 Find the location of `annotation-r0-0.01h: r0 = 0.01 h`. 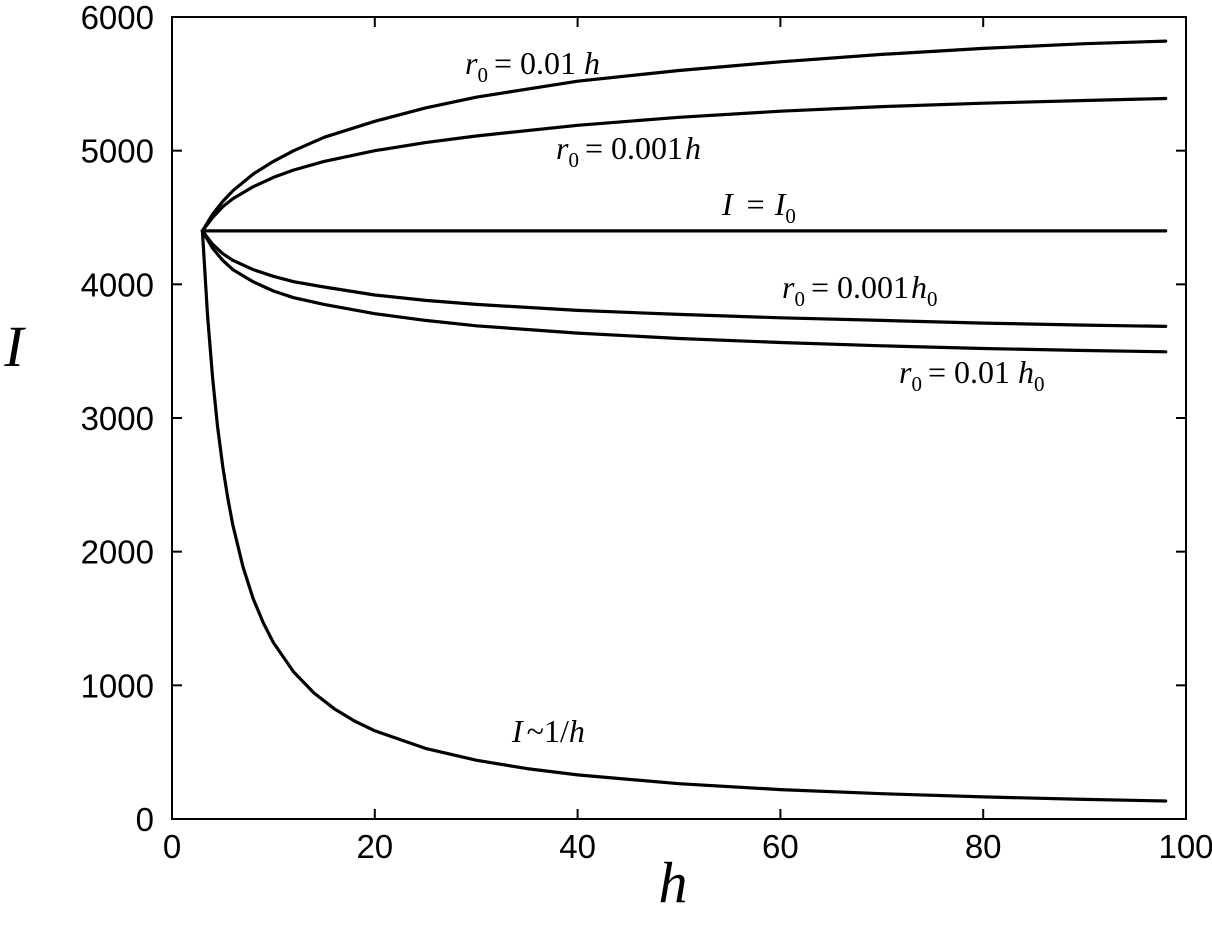

annotation-r0-0.01h: r0 = 0.01 h is located at coordinates (532, 66).